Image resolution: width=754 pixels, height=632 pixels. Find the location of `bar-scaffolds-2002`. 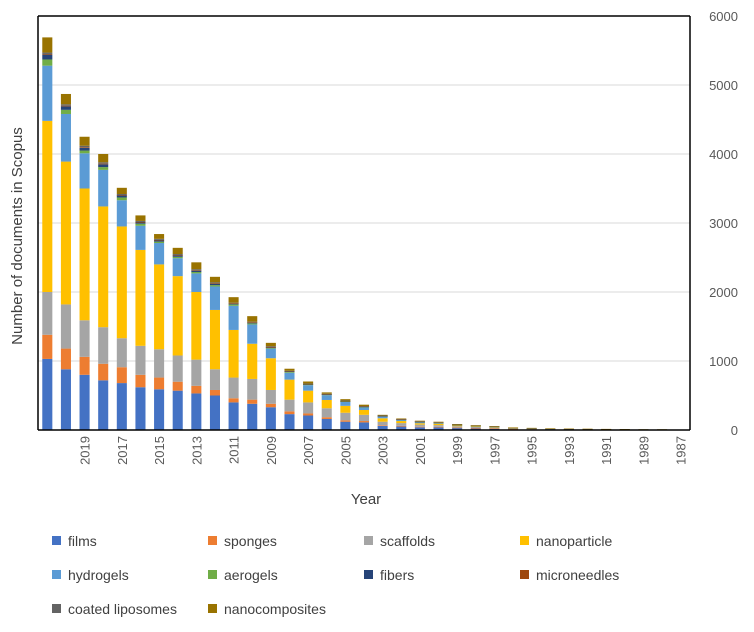

bar-scaffolds-2002 is located at coordinates (401, 424).